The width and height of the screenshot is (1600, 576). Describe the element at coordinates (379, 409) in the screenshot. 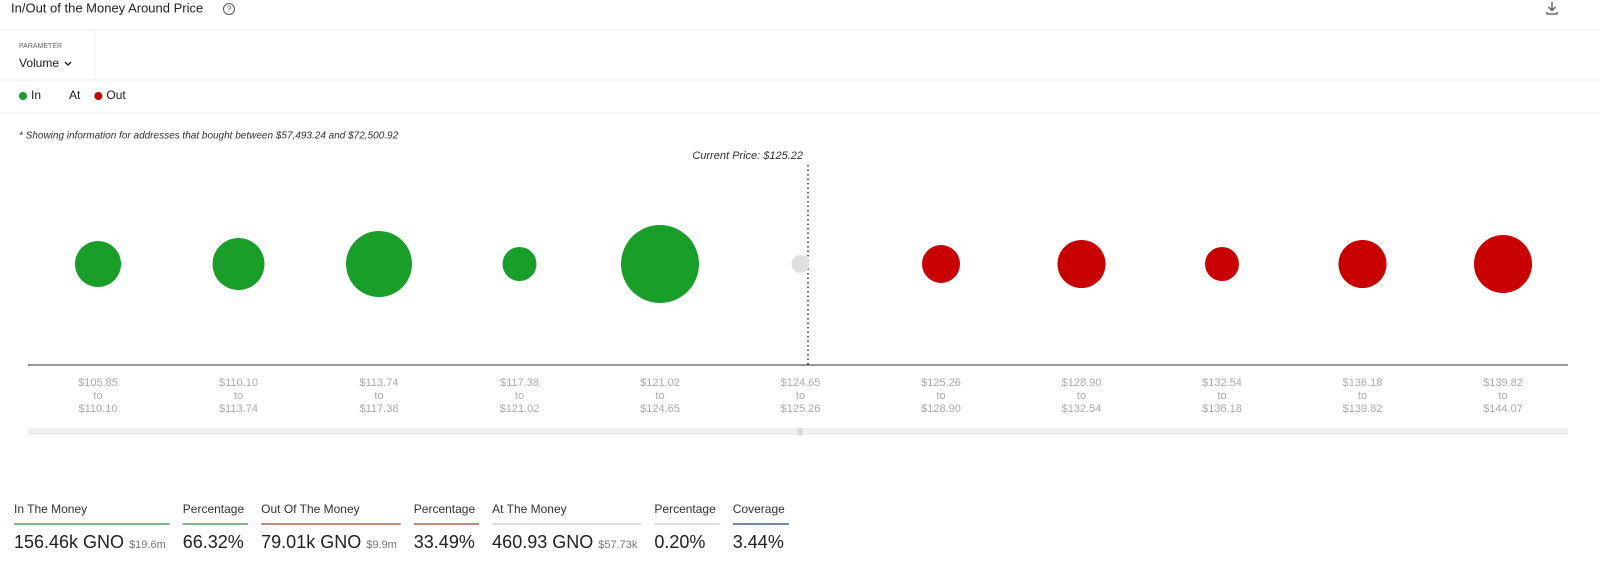

I see `range-high: $117.38` at that location.